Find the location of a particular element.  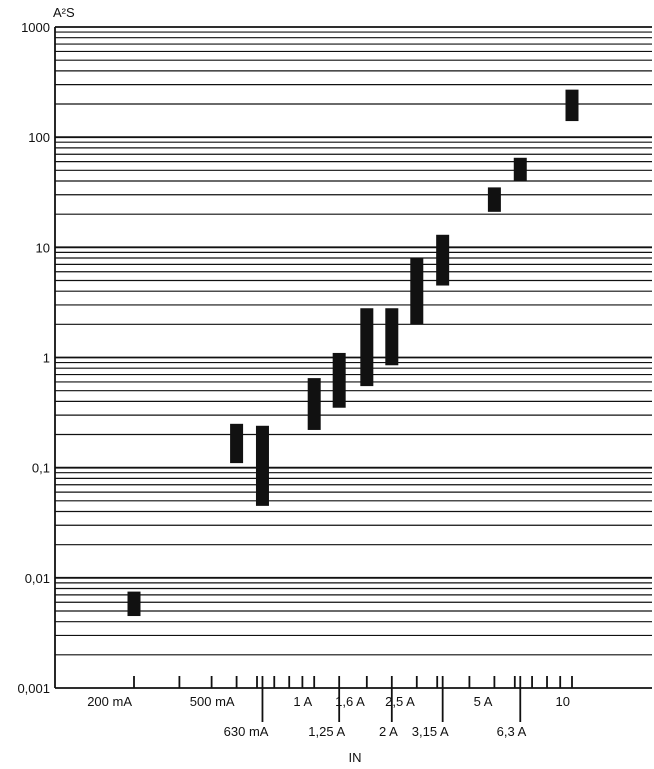

y-tick-label: 0,01 is located at coordinates (37, 578).